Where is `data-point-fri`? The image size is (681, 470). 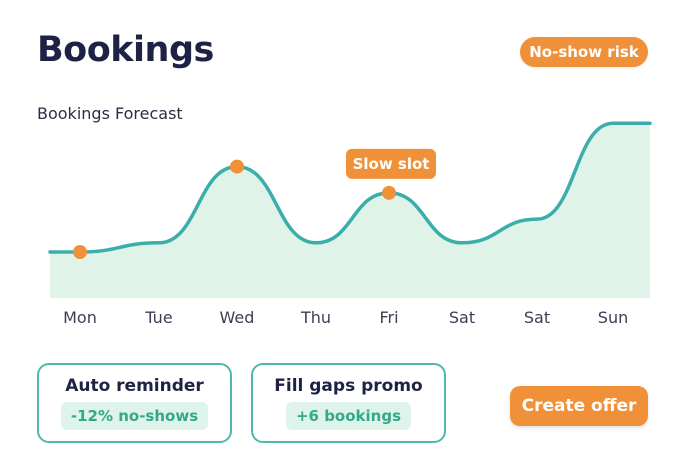
data-point-fri is located at coordinates (389, 192).